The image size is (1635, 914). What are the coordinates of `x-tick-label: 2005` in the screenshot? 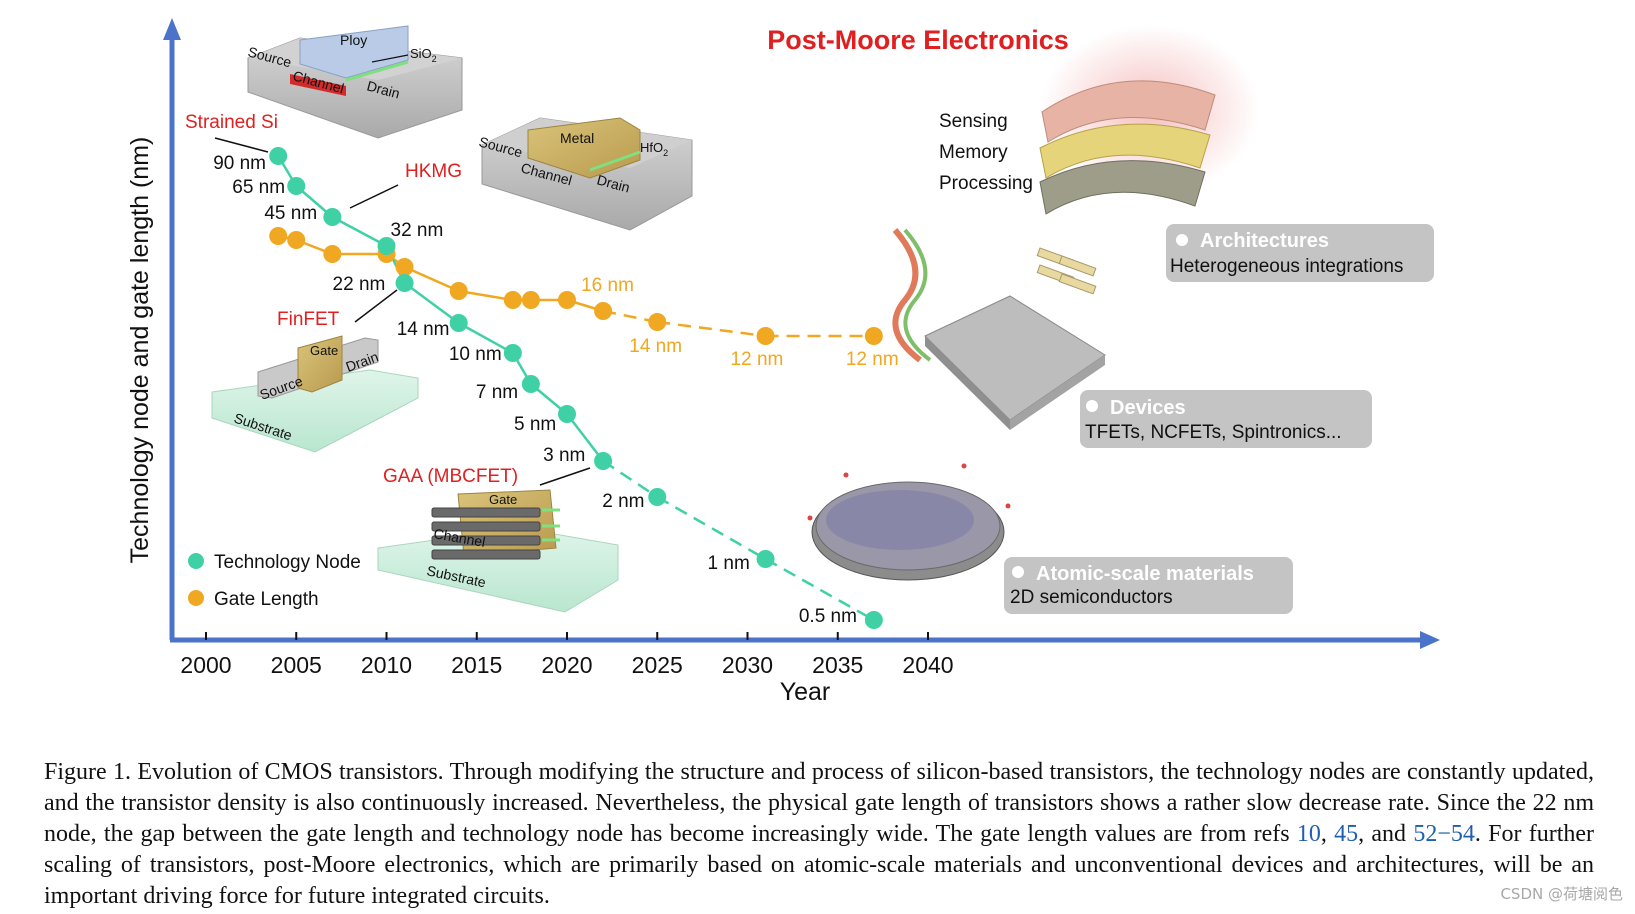 It's located at (296, 665).